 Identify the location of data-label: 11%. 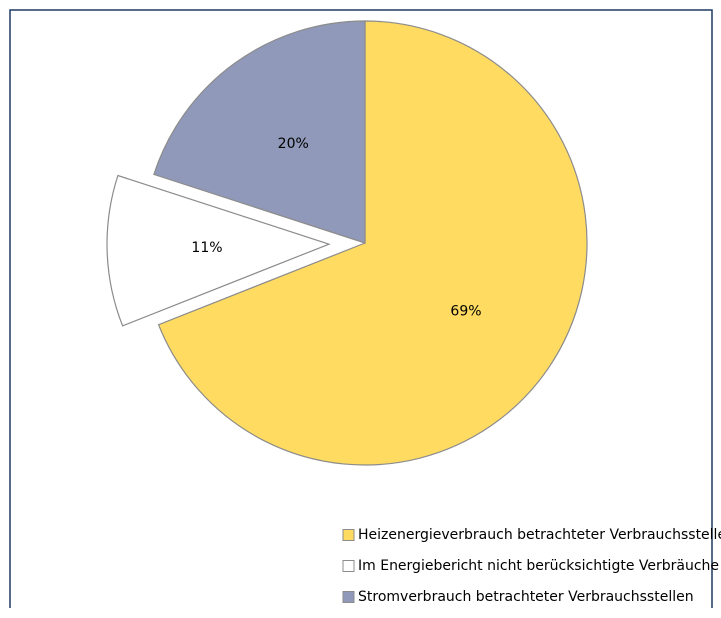
(206, 248).